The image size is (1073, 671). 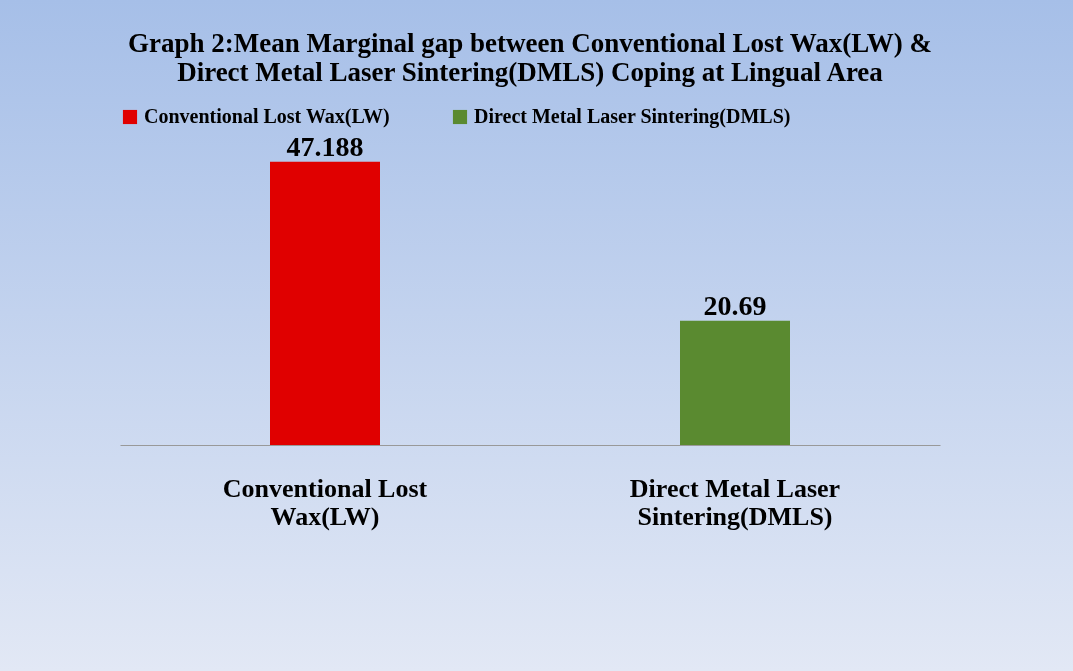 What do you see at coordinates (632, 116) in the screenshot?
I see `legend-label: Direct Metal Laser Sintering(DMLS)` at bounding box center [632, 116].